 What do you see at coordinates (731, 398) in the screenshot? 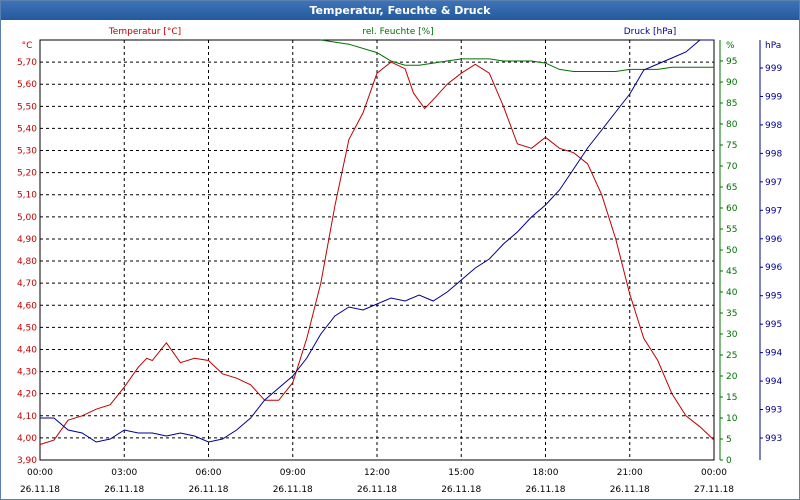
I see `hum-tick-label: 15` at bounding box center [731, 398].